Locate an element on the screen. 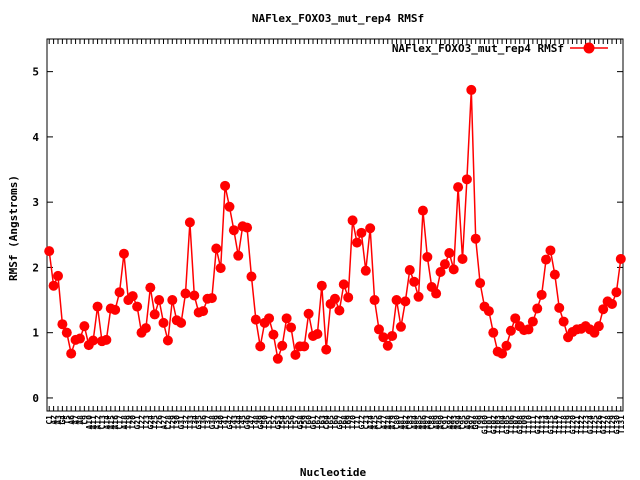 The image size is (640, 480). x-tick-label: C80 is located at coordinates (397, 422).